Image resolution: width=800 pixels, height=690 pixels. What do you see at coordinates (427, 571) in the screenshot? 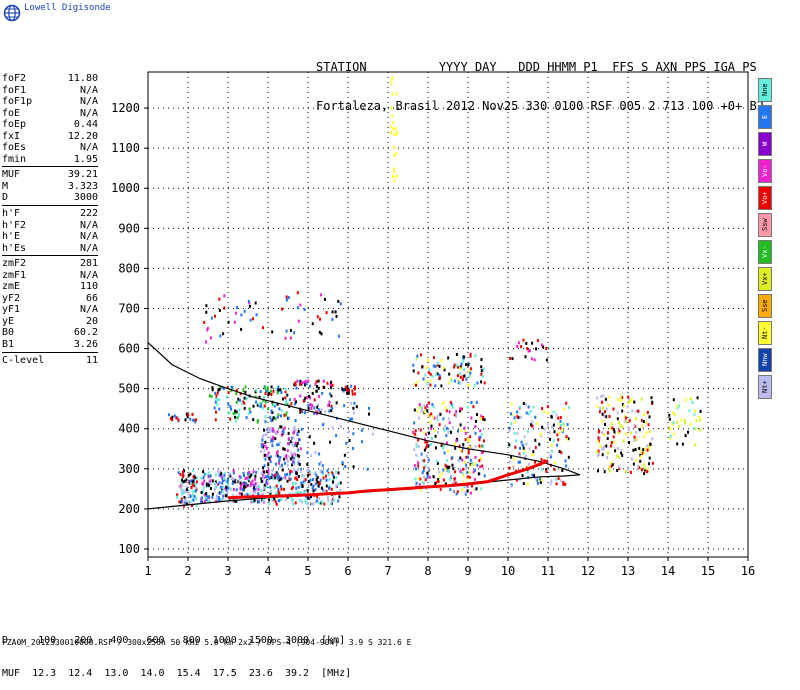
I see `x-tick-label: 8` at bounding box center [427, 571].